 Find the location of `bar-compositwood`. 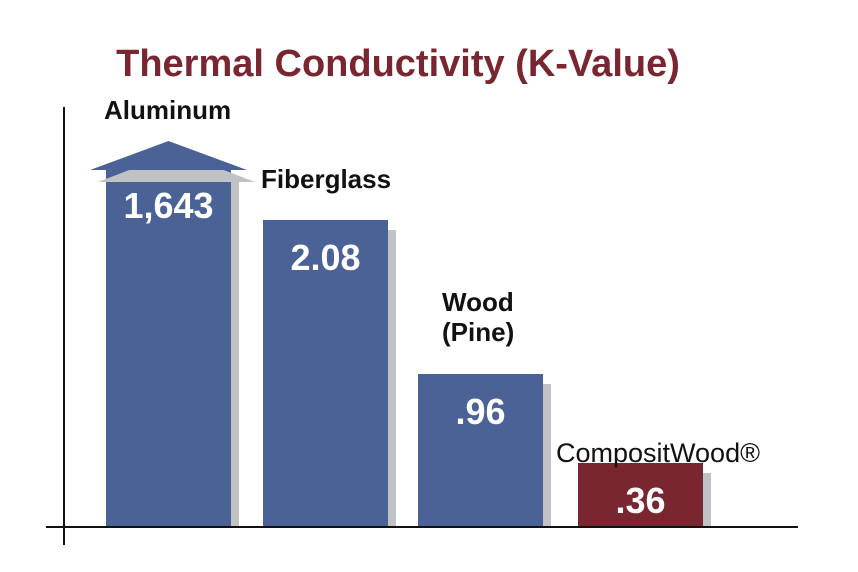

bar-compositwood is located at coordinates (640, 495).